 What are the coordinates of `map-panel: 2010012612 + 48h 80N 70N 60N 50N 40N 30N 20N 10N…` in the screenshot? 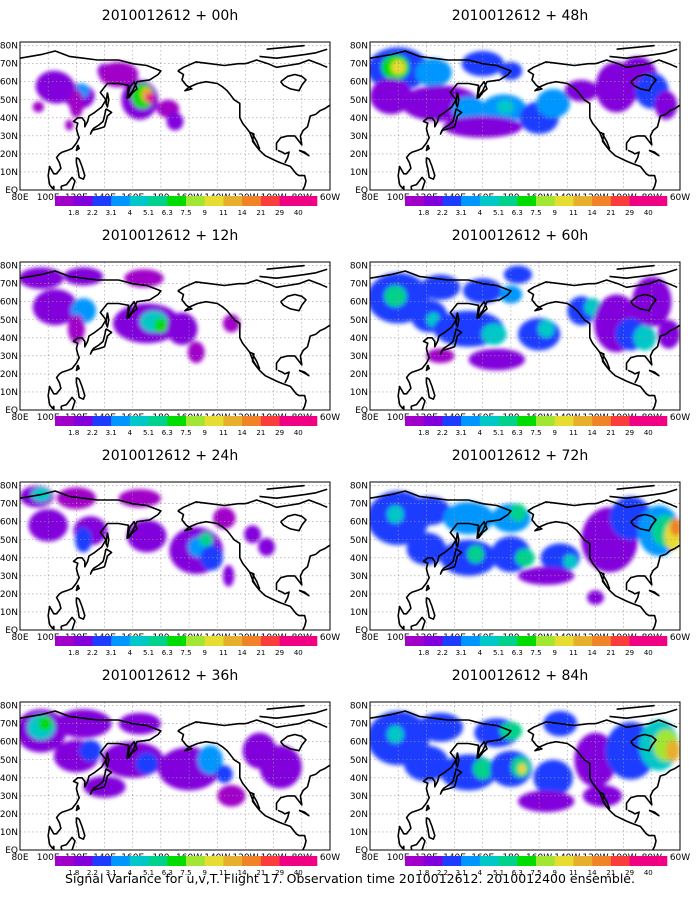 It's located at (520, 110).